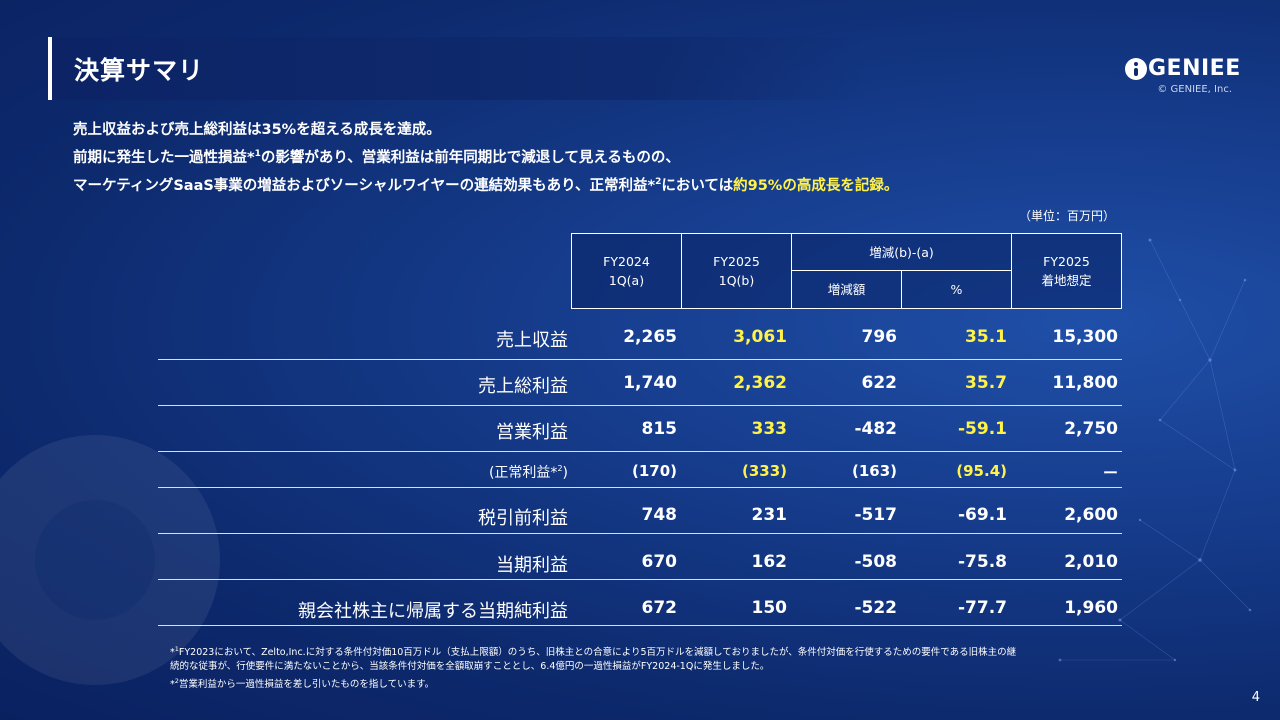 The height and width of the screenshot is (720, 1280). What do you see at coordinates (769, 608) in the screenshot?
I see `cell-fy2025: 150` at bounding box center [769, 608].